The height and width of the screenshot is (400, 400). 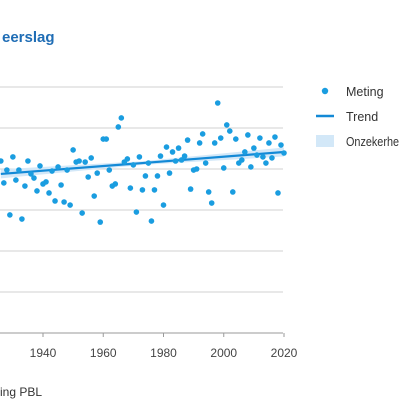 What do you see at coordinates (325, 91) in the screenshot?
I see `legend-point-marker` at bounding box center [325, 91].